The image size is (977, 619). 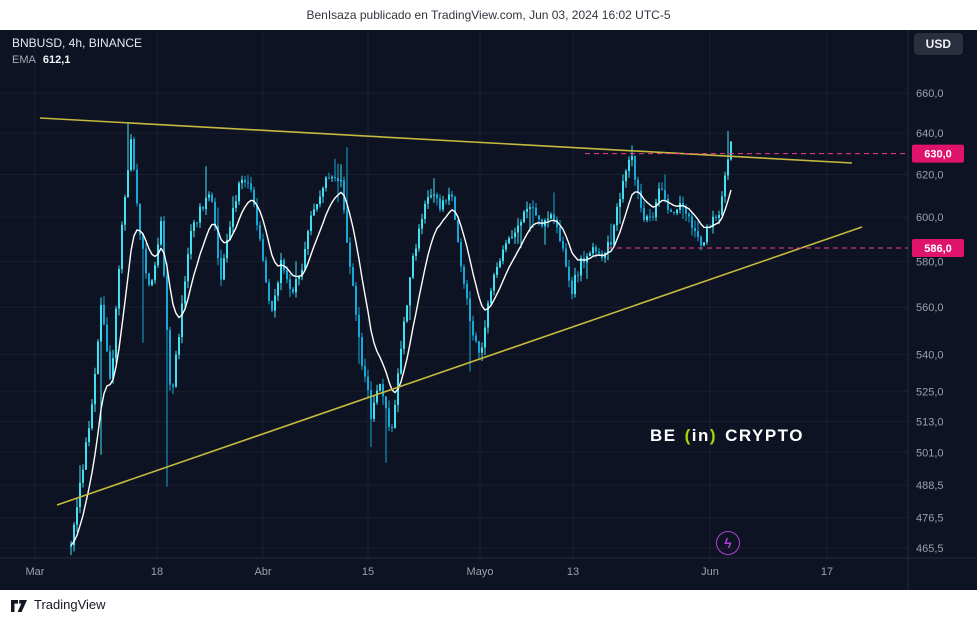 What do you see at coordinates (930, 356) in the screenshot?
I see `svg-text: 540,0` at bounding box center [930, 356].